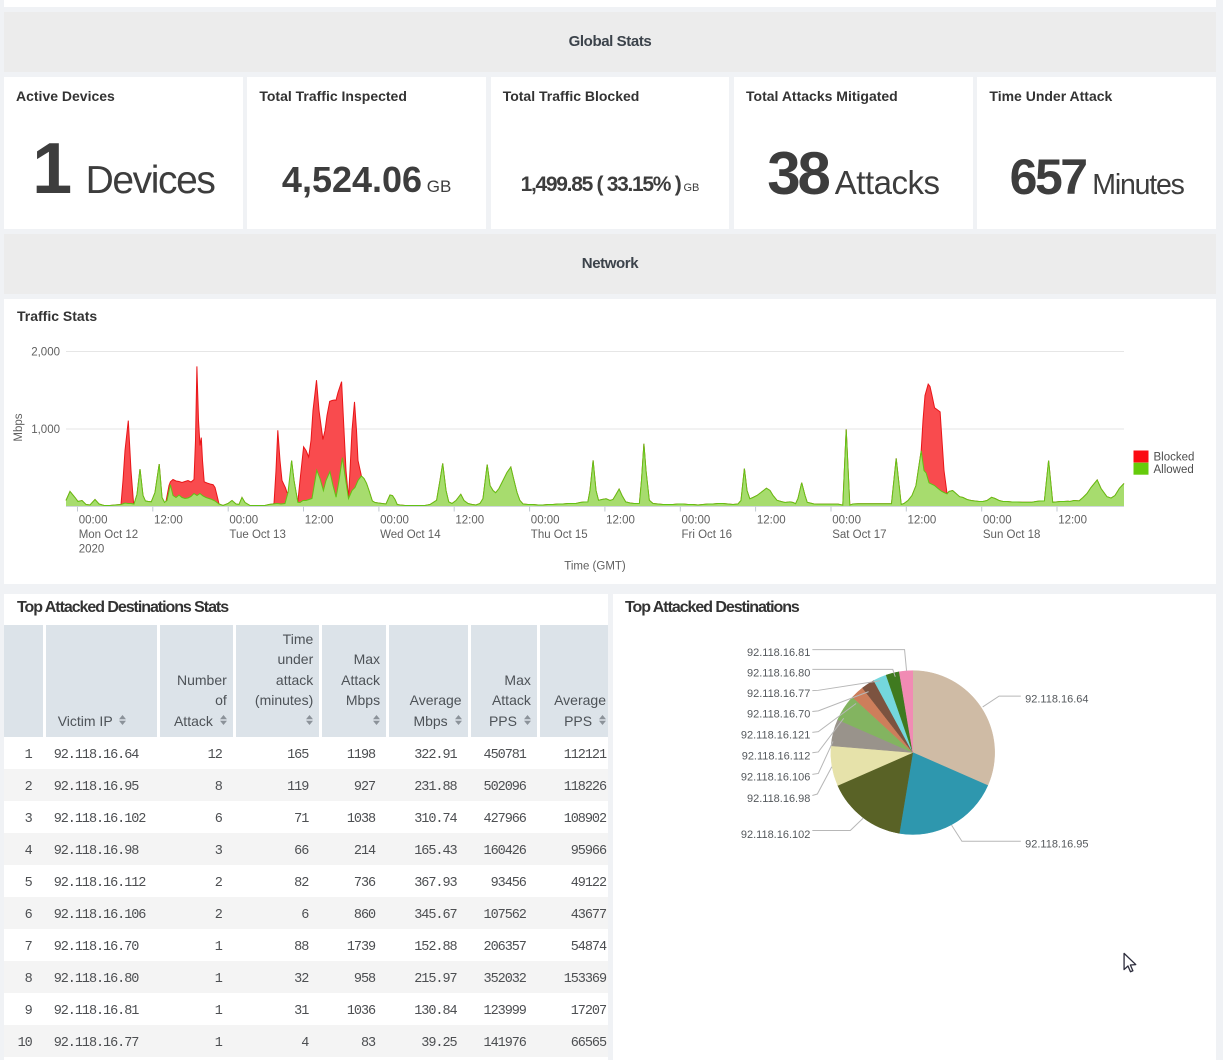 The image size is (1223, 1060). Describe the element at coordinates (45, 430) in the screenshot. I see `svg-text: 1,000` at that location.